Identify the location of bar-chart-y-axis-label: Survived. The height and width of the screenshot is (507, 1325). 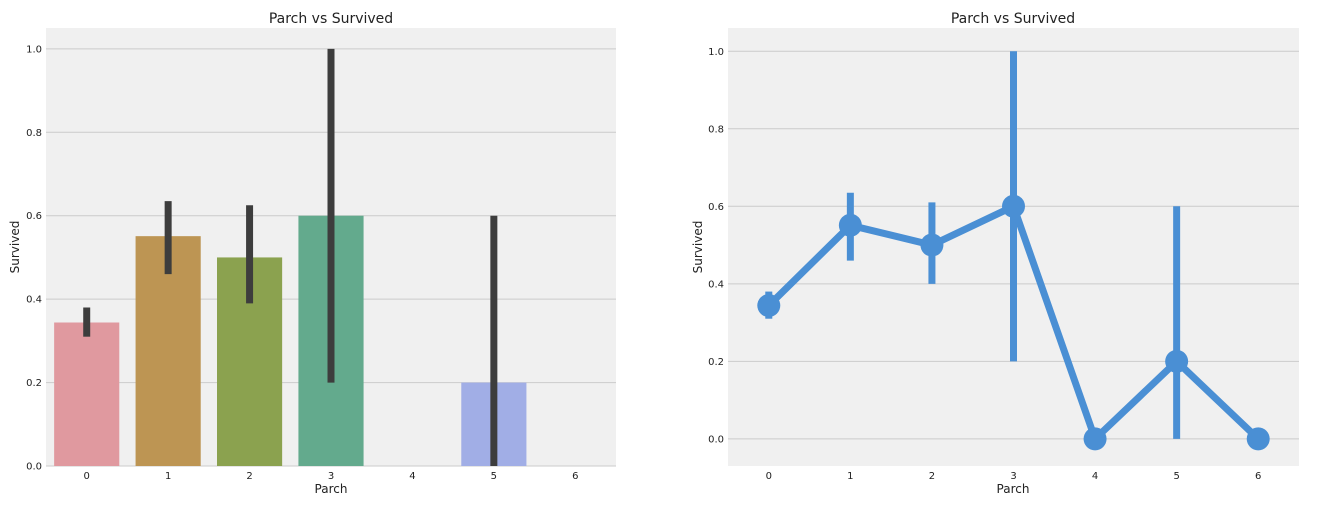
(15, 247).